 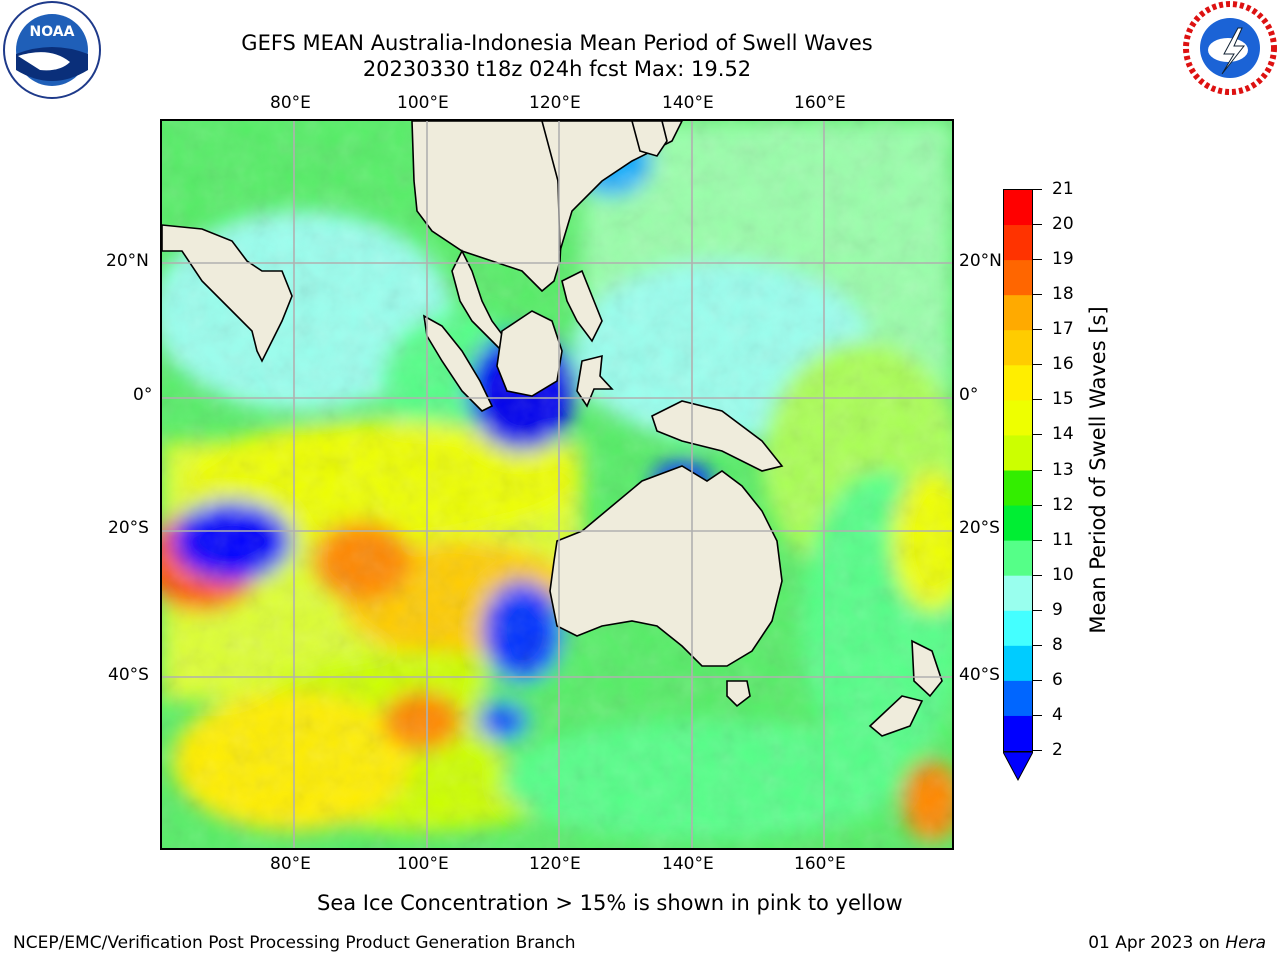 I want to click on lon-tick-bottom-120: 120°E, so click(x=555, y=864).